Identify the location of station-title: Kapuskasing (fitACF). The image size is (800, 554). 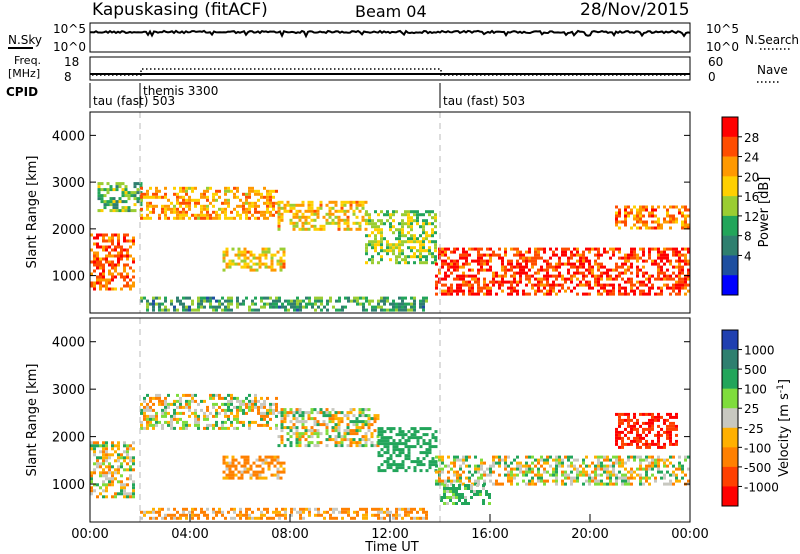
(180, 10).